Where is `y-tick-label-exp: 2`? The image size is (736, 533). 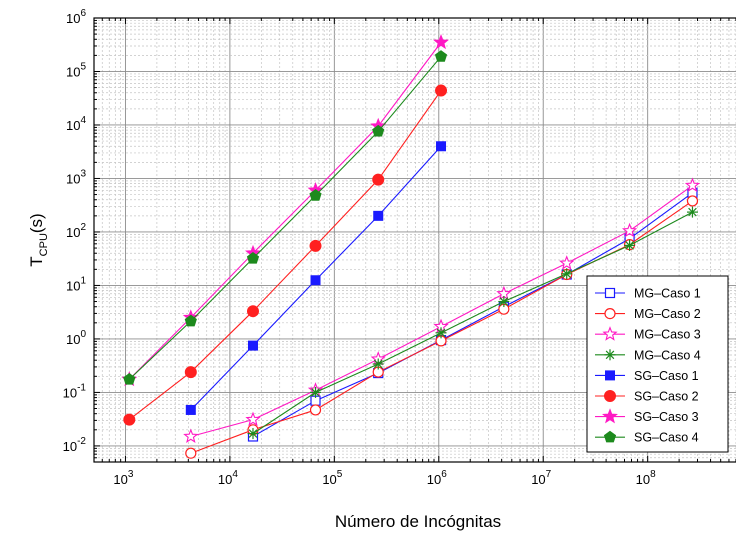
y-tick-label-exp: 2 is located at coordinates (83, 227).